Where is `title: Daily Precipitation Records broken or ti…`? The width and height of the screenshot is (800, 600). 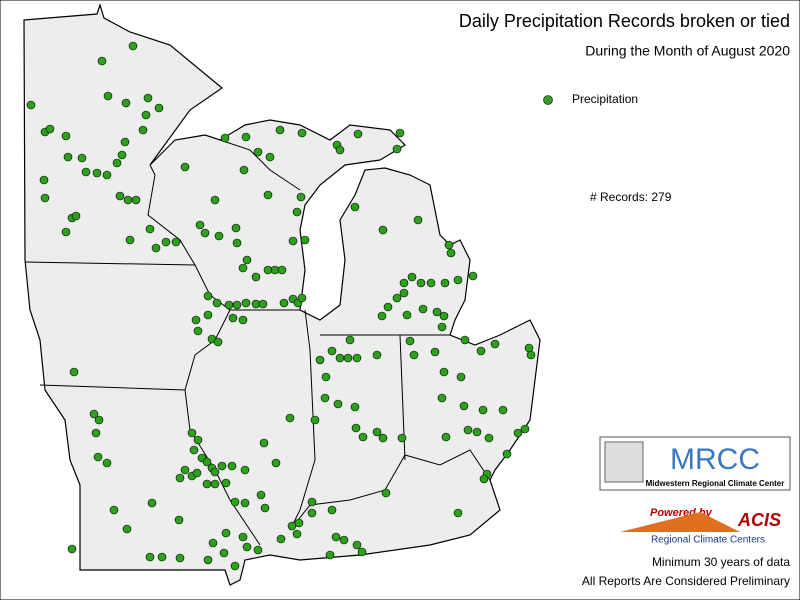
title: Daily Precipitation Records broken or ti… is located at coordinates (624, 21).